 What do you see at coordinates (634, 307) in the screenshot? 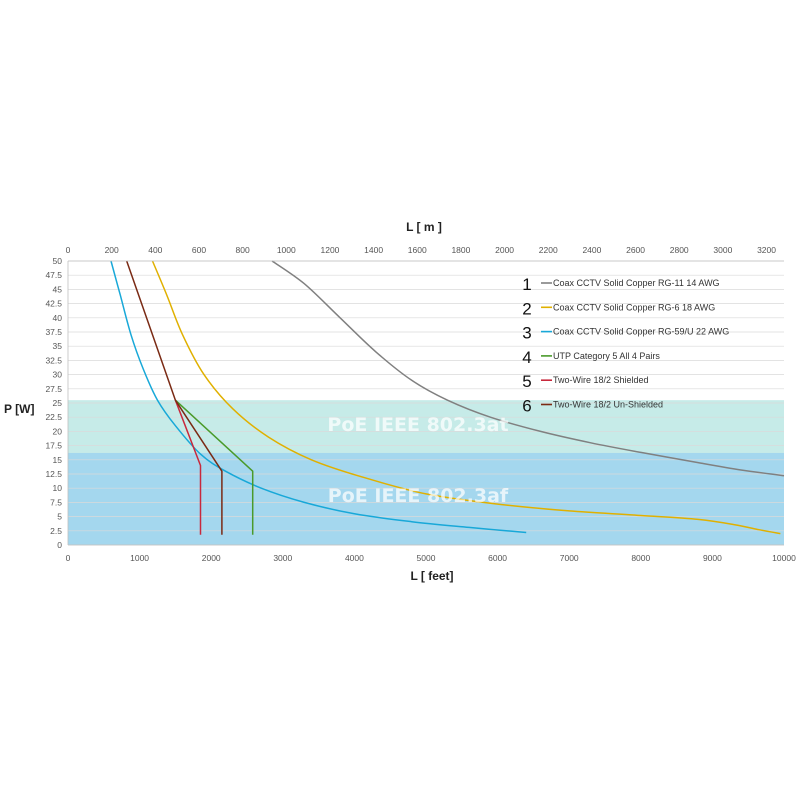
I see `legend-label-2: Coax CCTV Solid Copper RG-6 18 AWG` at bounding box center [634, 307].